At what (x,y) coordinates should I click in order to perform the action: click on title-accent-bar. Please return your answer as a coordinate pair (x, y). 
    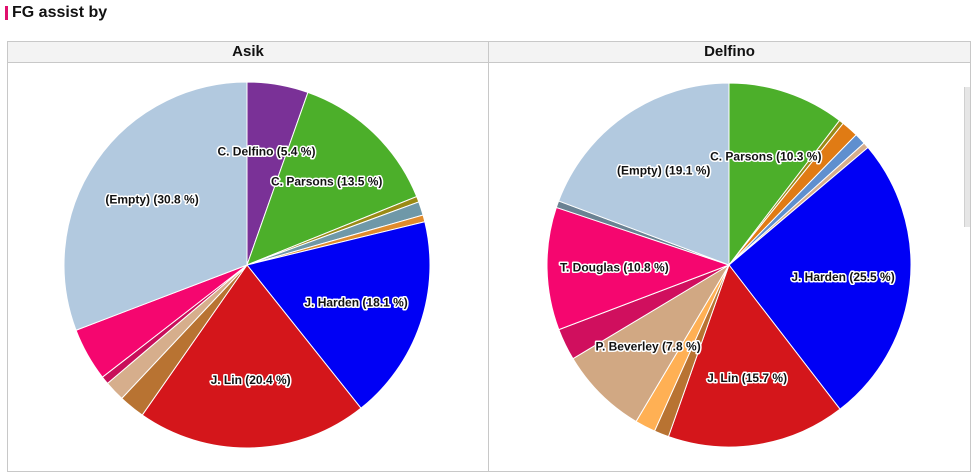
    Looking at the image, I should click on (6, 13).